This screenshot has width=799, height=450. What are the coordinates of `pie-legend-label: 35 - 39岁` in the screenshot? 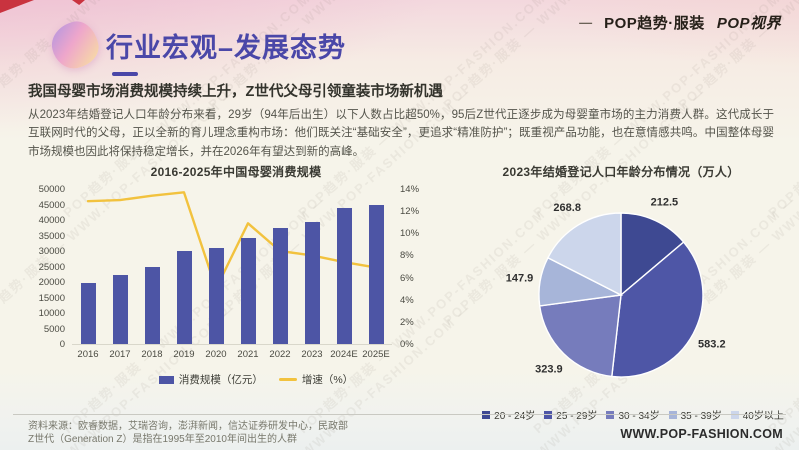 It's located at (701, 416).